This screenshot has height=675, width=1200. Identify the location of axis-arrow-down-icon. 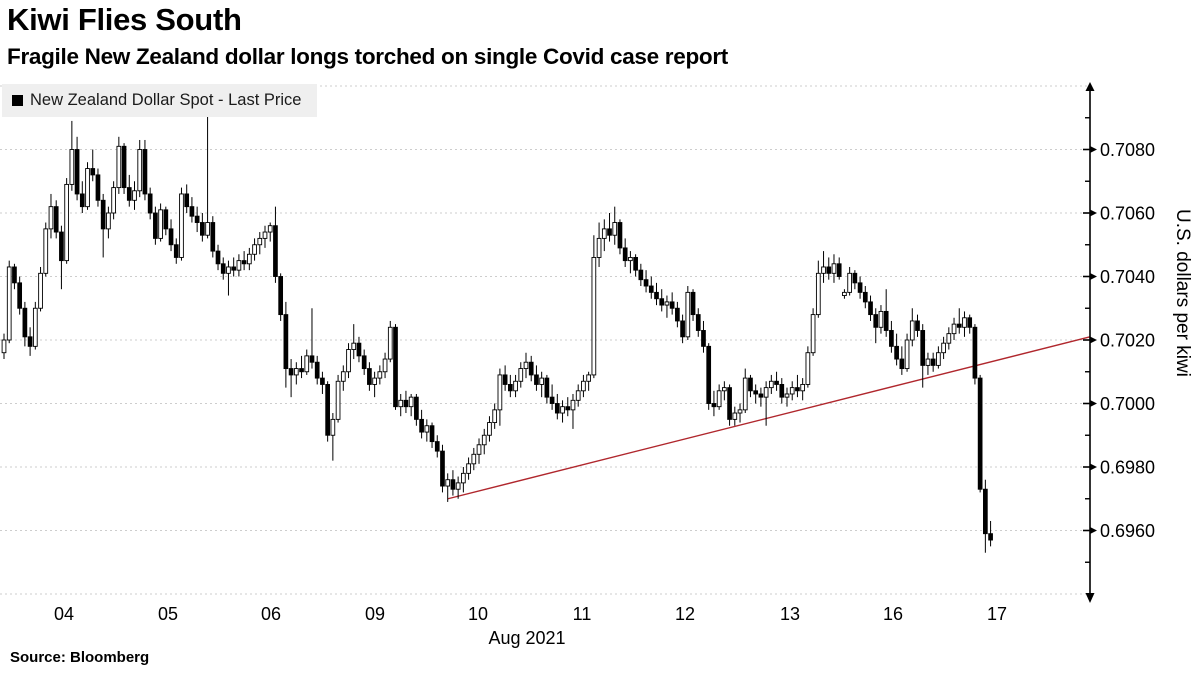
(1090, 598).